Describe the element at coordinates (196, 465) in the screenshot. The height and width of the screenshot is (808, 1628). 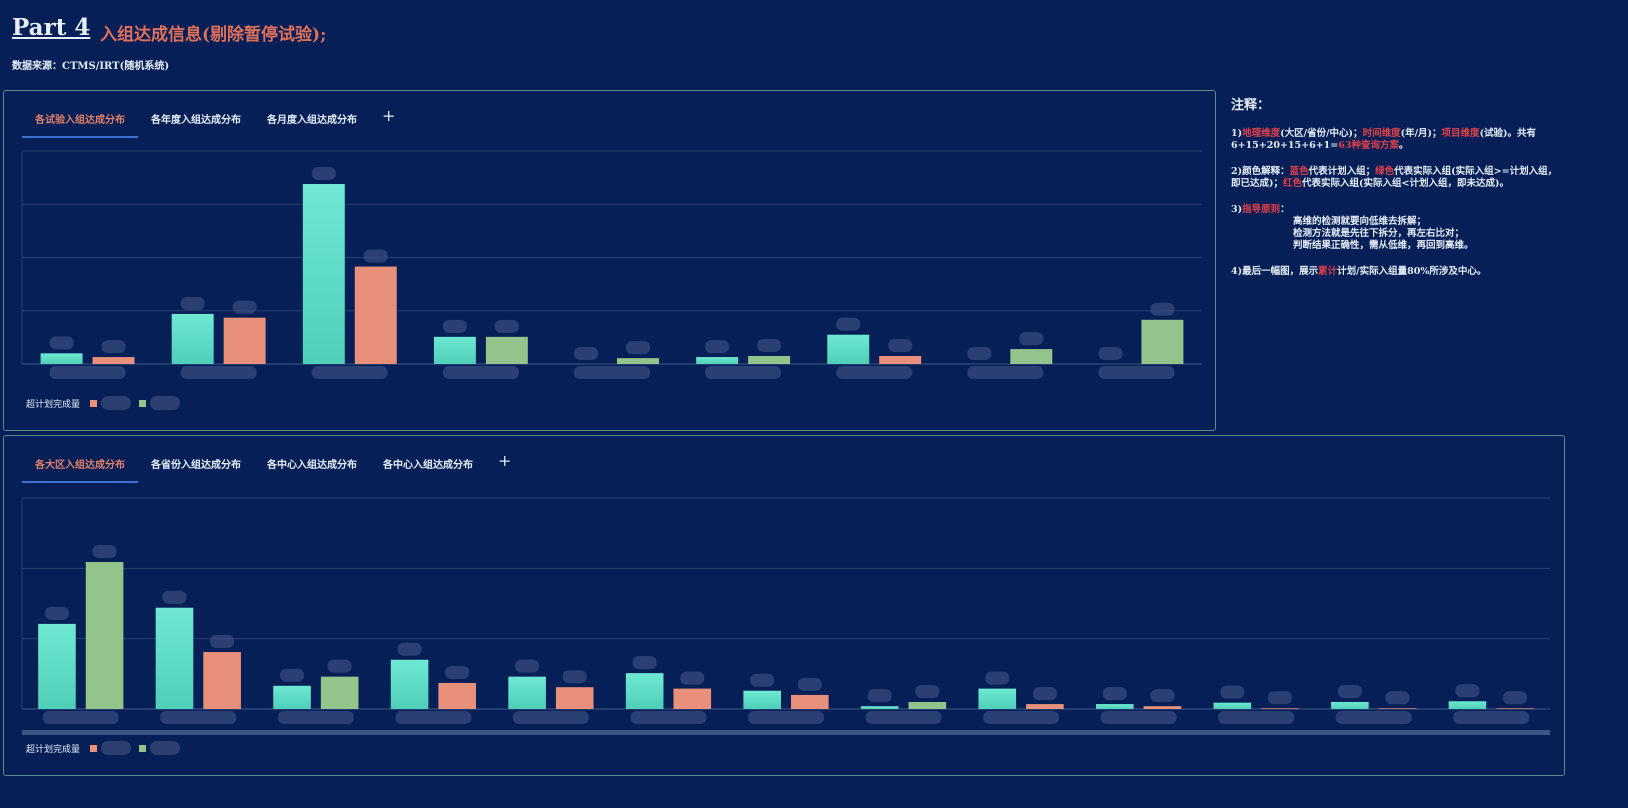
I see `tab-province: 各省份入组达成分布` at that location.